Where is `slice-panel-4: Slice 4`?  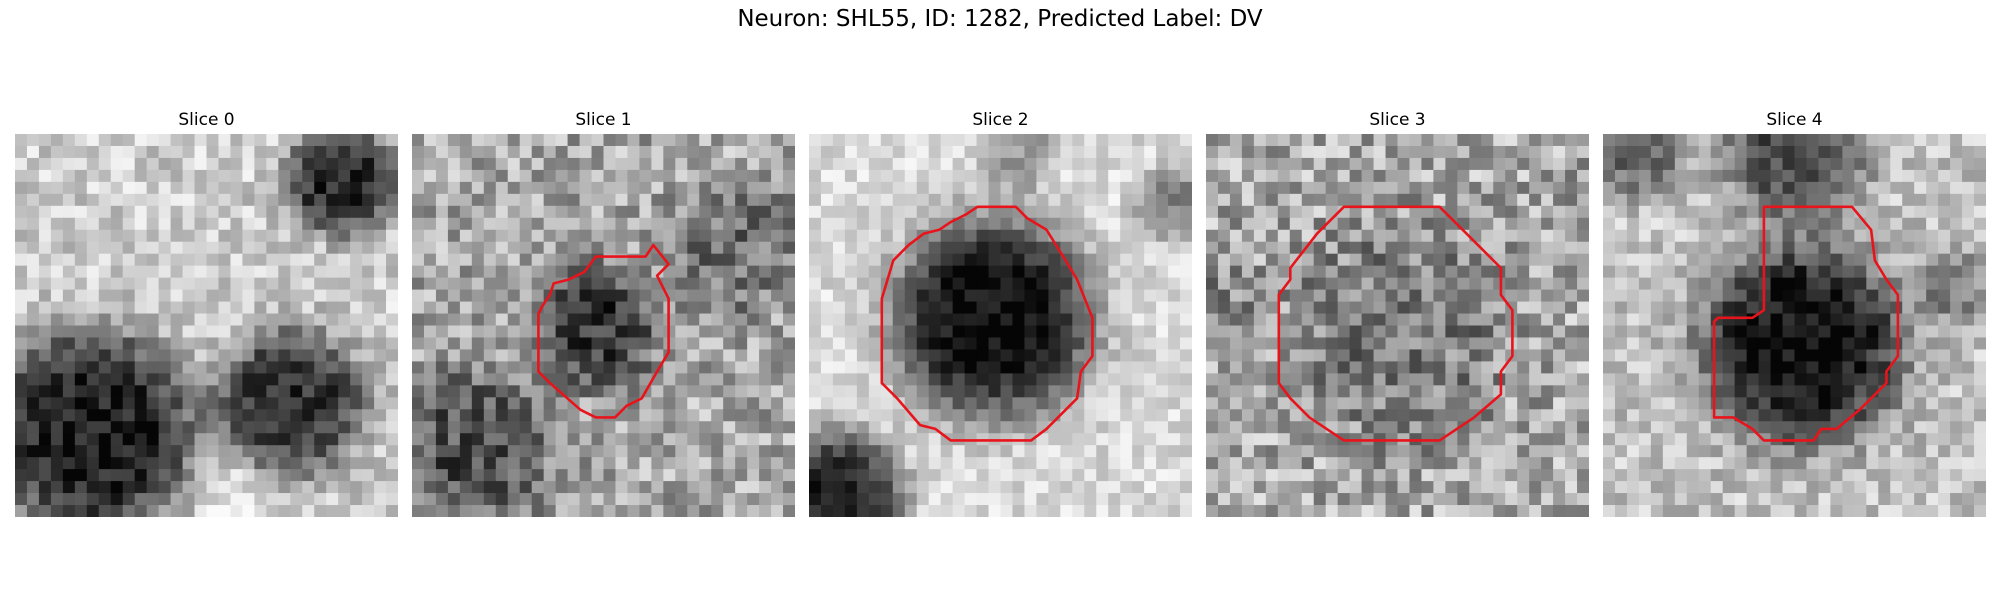 slice-panel-4: Slice 4 is located at coordinates (1794, 312).